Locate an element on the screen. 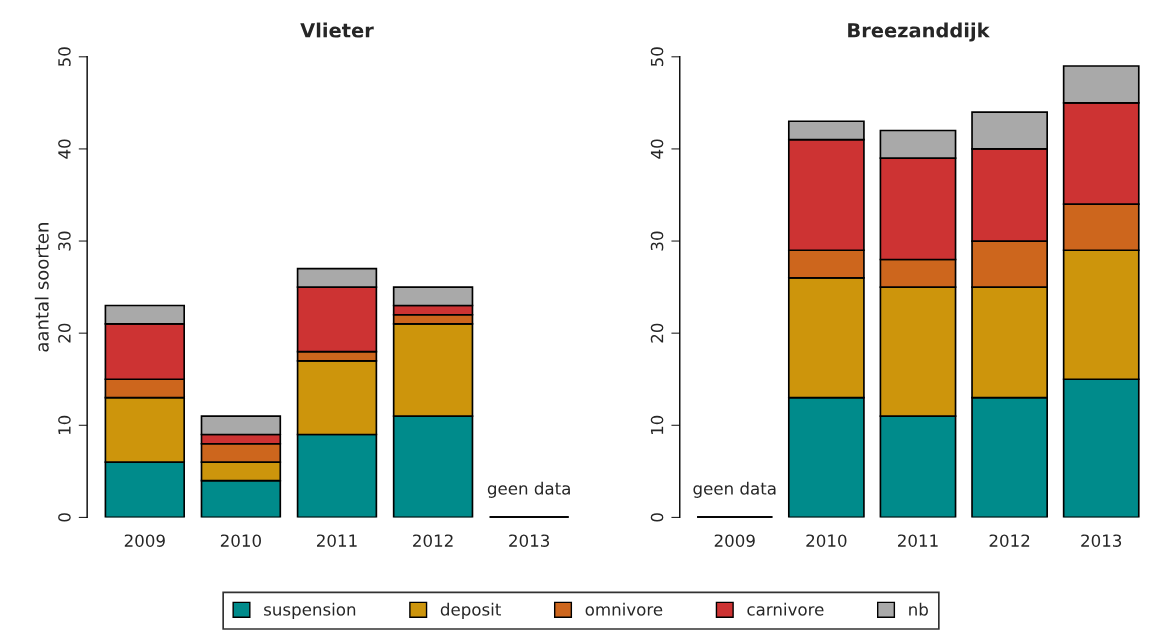 The width and height of the screenshot is (1162, 631). legend-label: deposit is located at coordinates (470, 610).